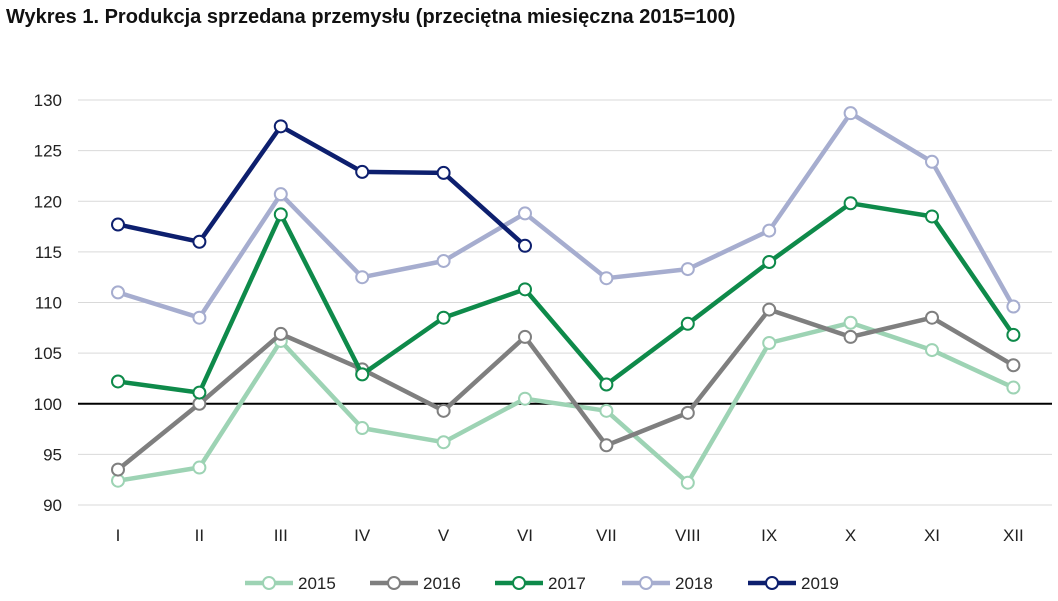  Describe the element at coordinates (118, 381) in the screenshot. I see `point-2017-I` at that location.